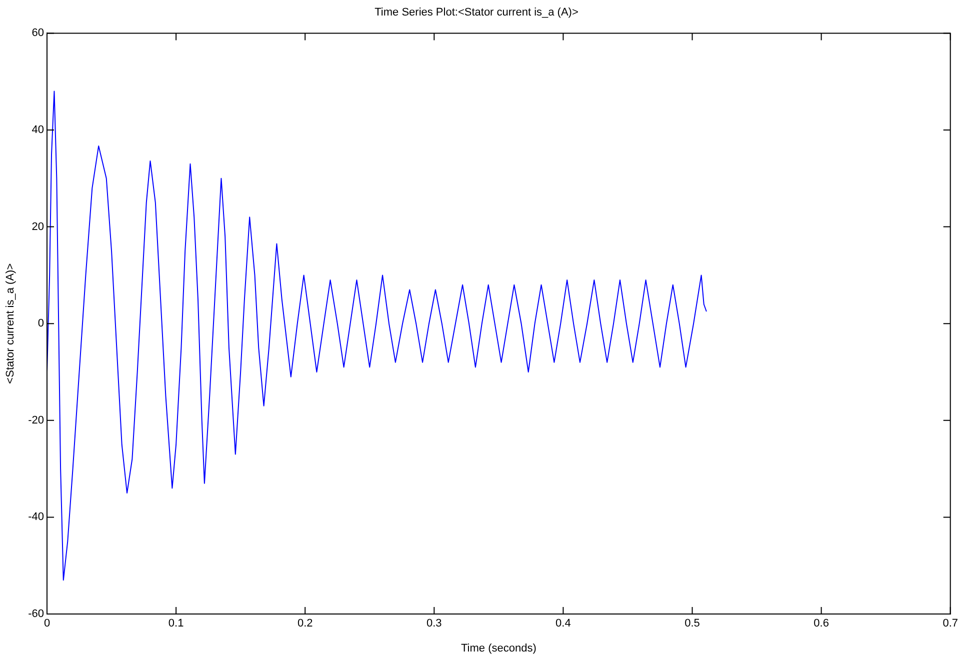 The image size is (961, 659). Describe the element at coordinates (38, 130) in the screenshot. I see `y-tick-label: 40` at that location.